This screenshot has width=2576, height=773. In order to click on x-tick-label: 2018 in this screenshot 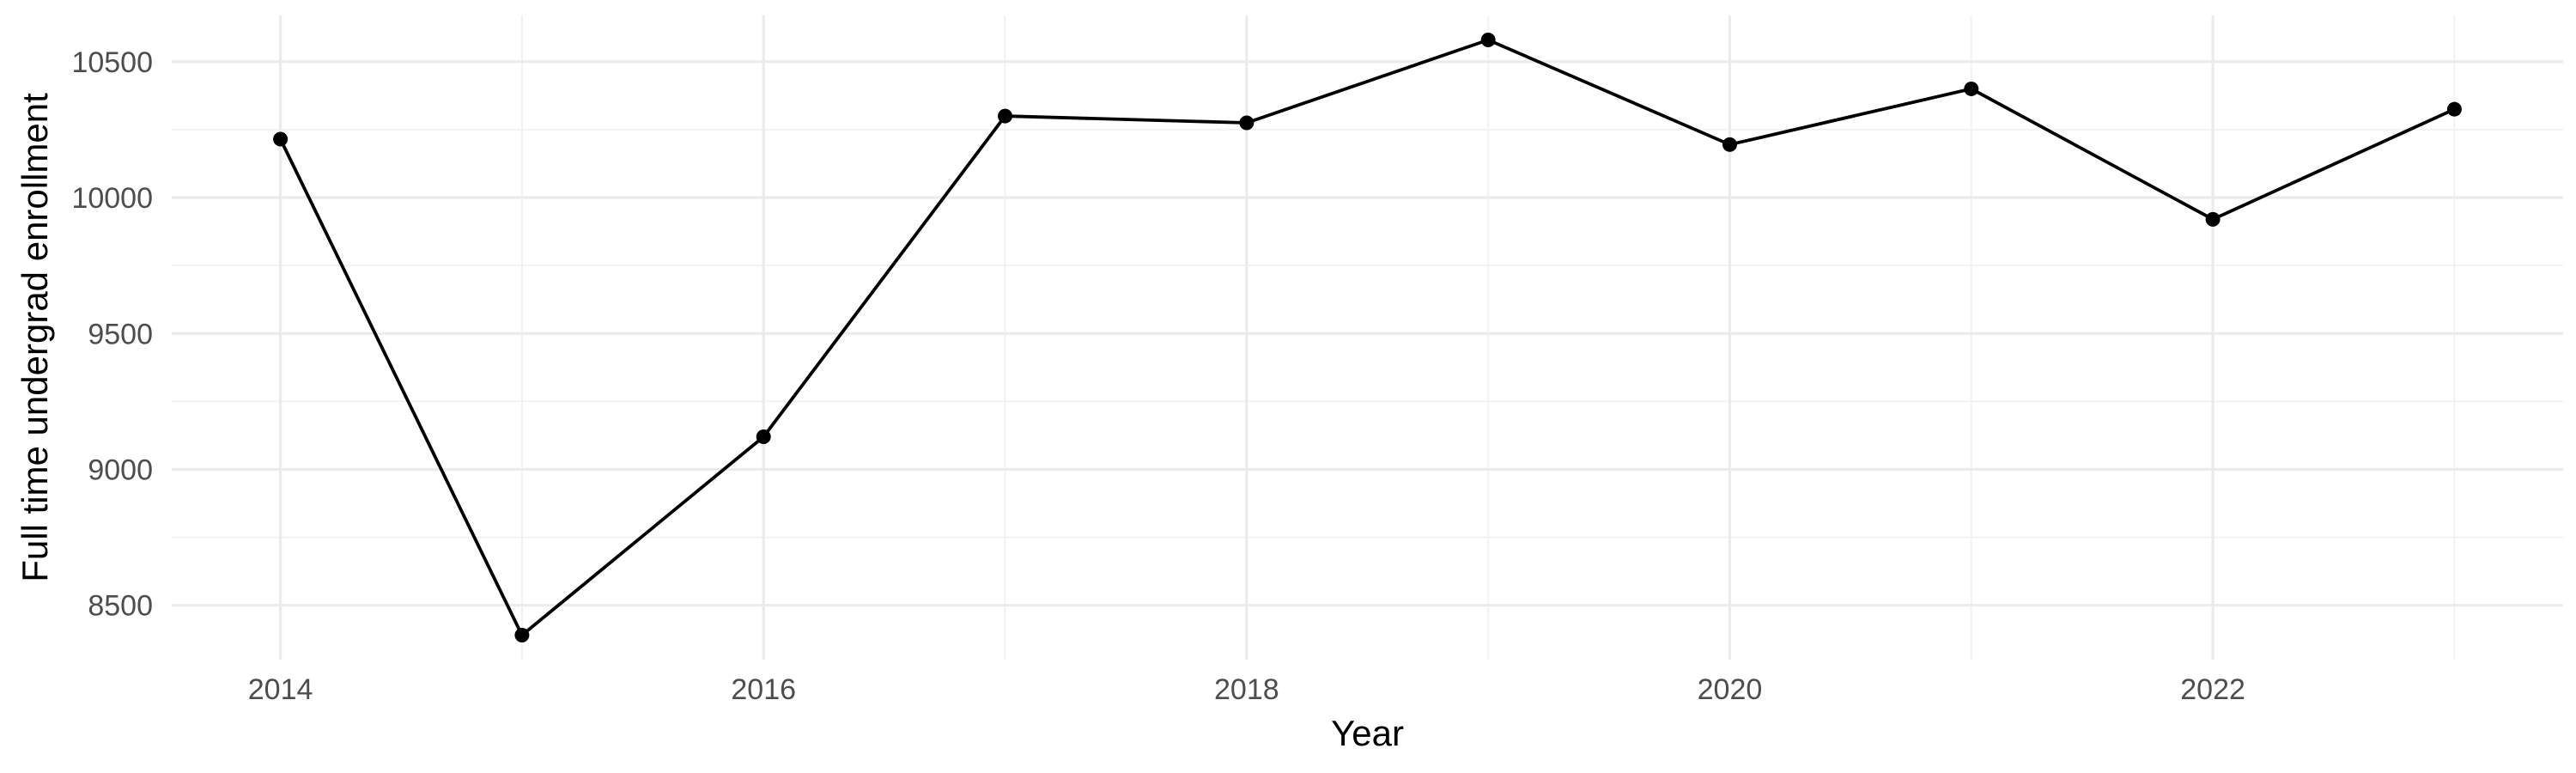, I will do `click(1246, 689)`.